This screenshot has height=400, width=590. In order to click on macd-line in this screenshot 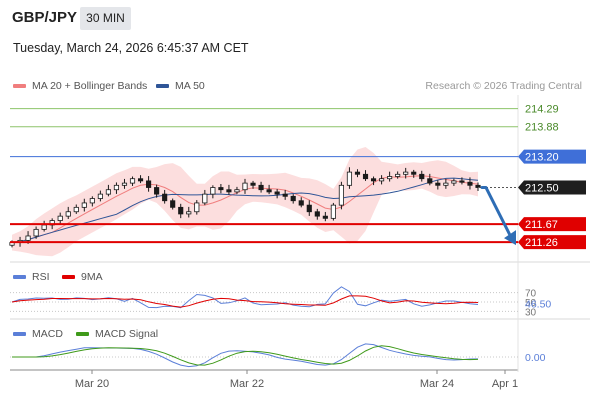, I will do `click(245, 355)`.